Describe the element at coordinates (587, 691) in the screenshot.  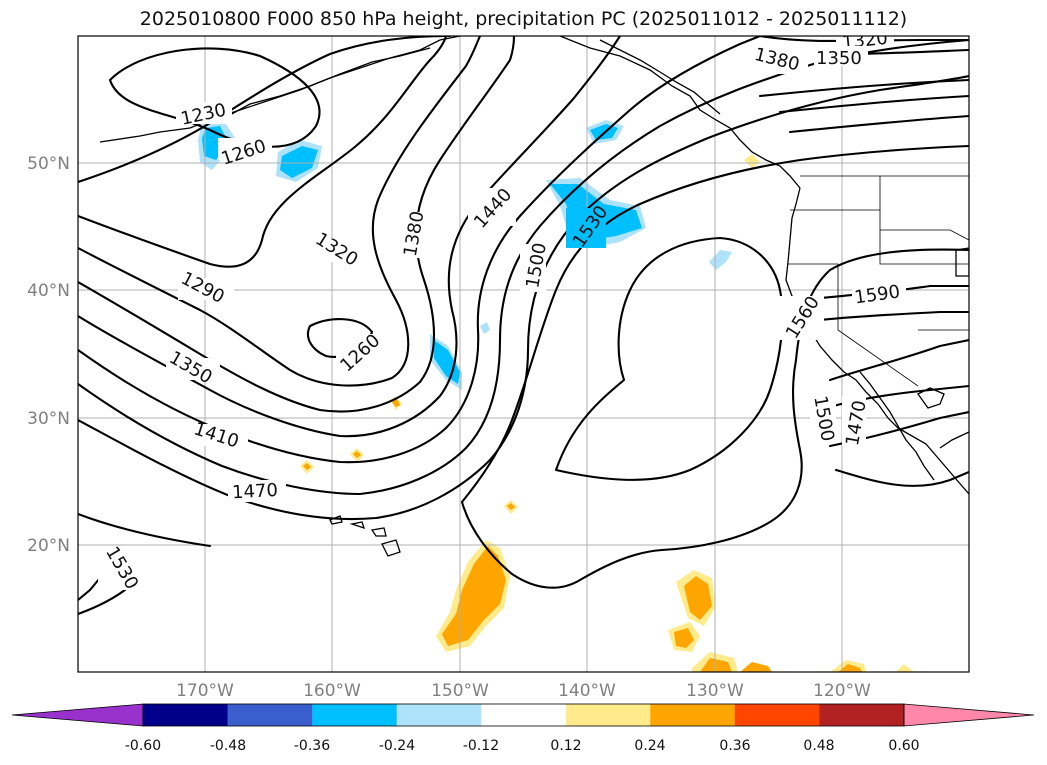
I see `lon-label: 140°W` at that location.